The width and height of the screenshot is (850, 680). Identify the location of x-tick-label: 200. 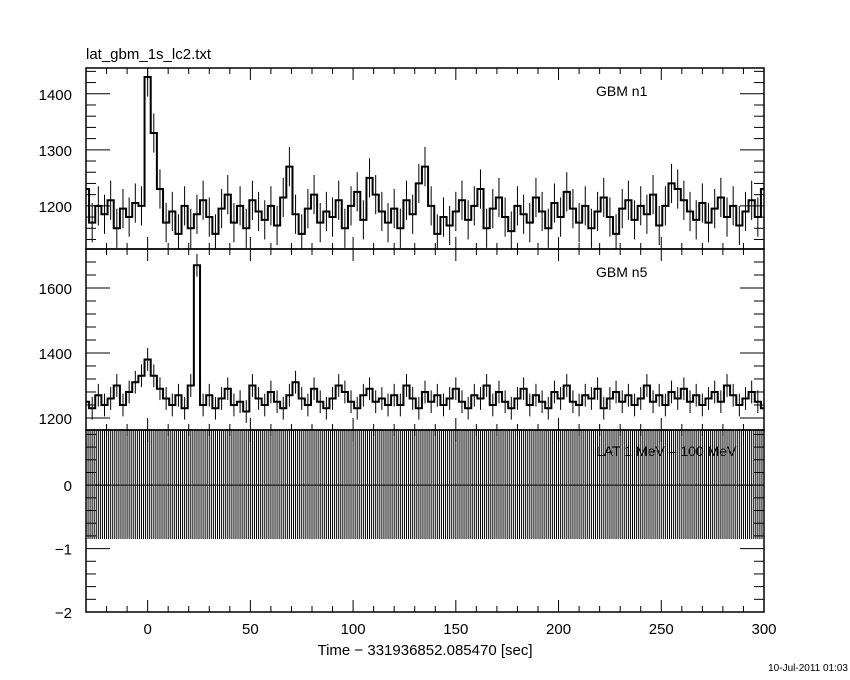
(558, 629).